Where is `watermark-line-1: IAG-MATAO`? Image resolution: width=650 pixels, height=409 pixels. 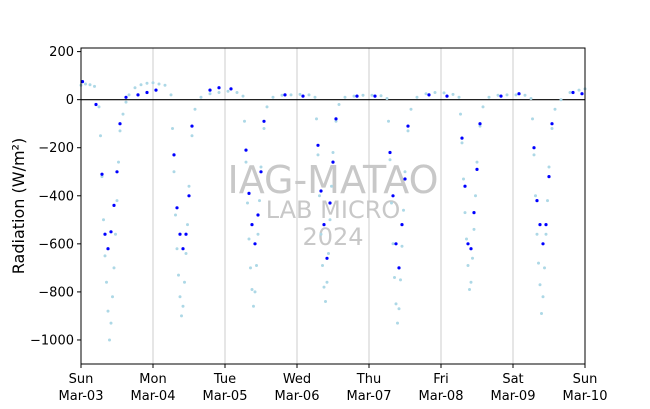
watermark-line-1: IAG-MATAO is located at coordinates (332, 180).